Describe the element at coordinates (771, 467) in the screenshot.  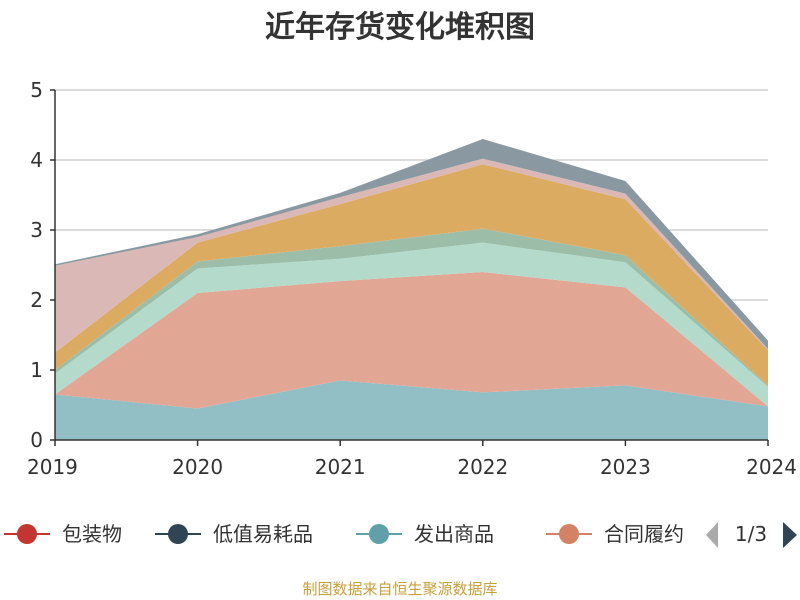
I see `x-tick-label: 2024` at that location.